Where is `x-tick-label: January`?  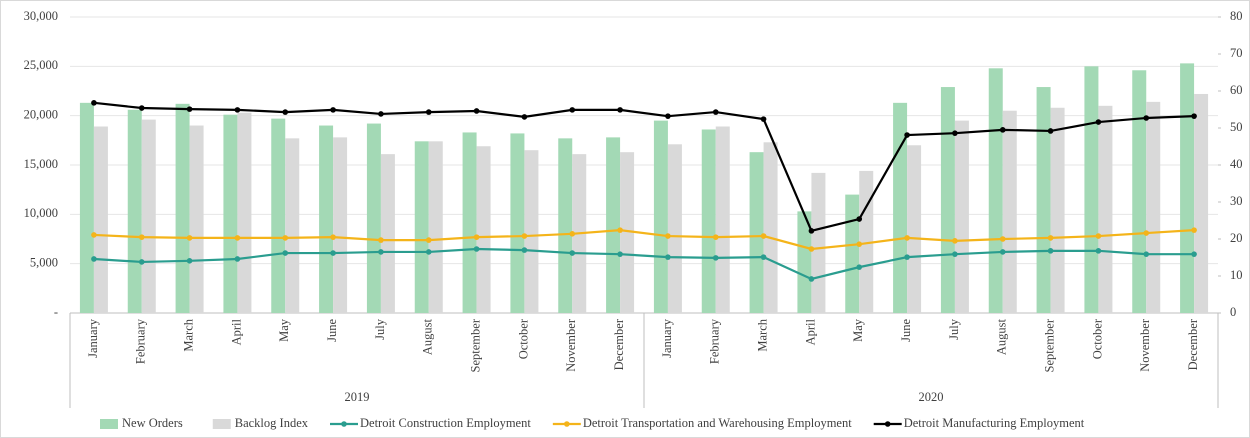
x-tick-label: January is located at coordinates (667, 338).